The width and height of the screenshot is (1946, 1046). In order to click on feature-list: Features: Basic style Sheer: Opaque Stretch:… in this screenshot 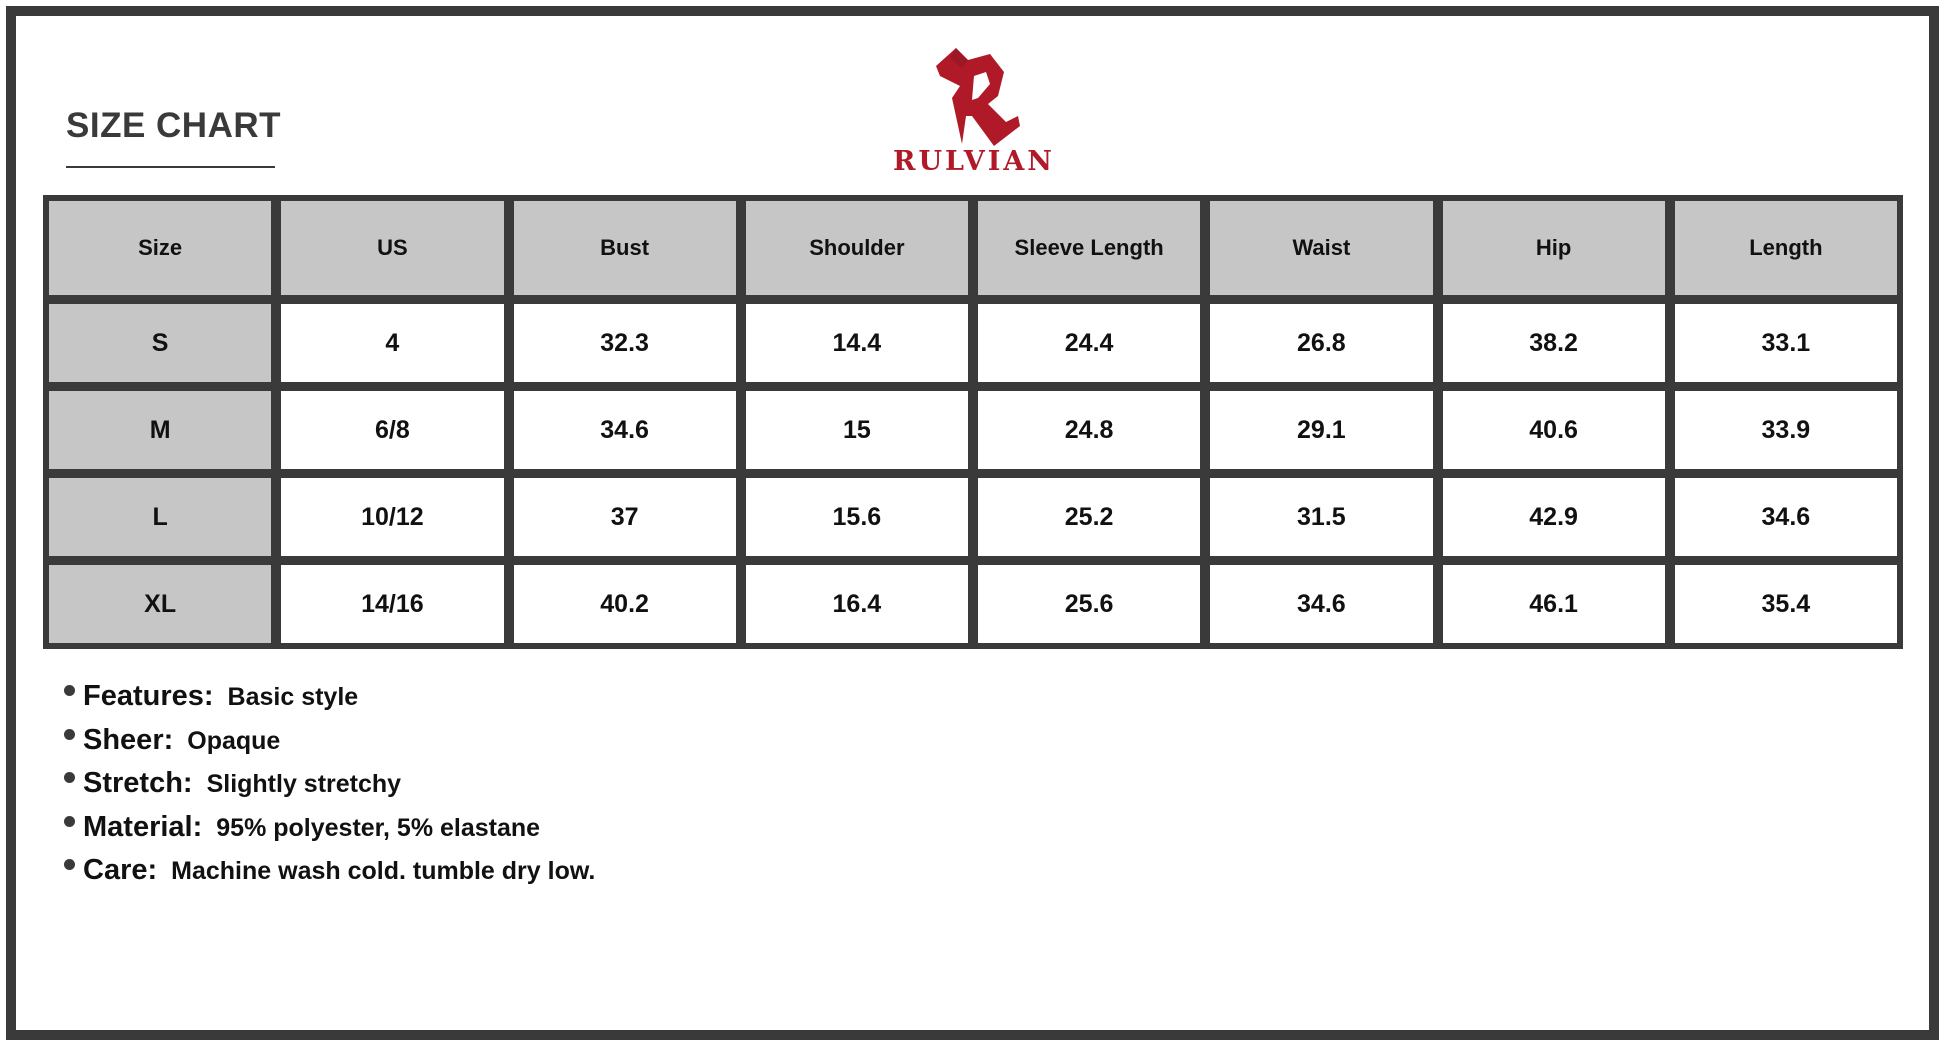, I will do `click(329, 789)`.